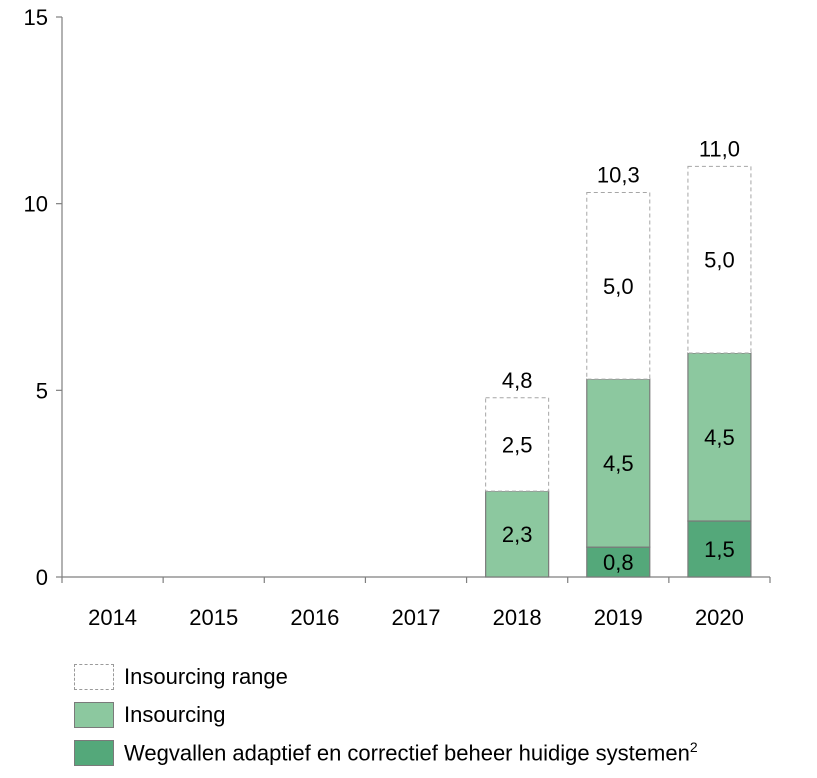  What do you see at coordinates (517, 617) in the screenshot?
I see `x-tick-label: 2018` at bounding box center [517, 617].